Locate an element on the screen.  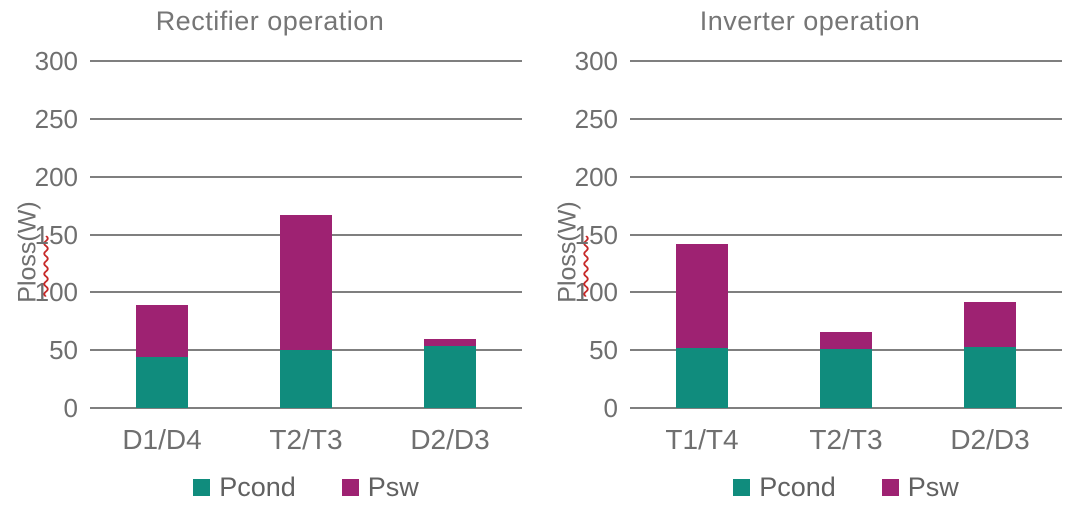
chart-title-inverter: Inverter operation is located at coordinates (810, 21).